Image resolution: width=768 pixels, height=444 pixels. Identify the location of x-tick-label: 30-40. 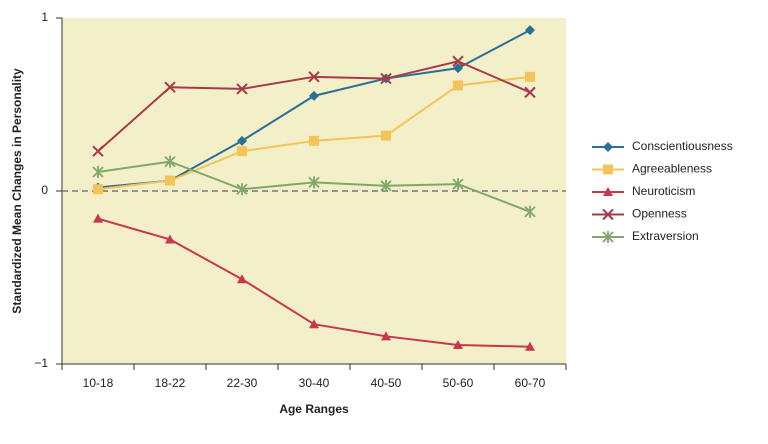
(314, 383).